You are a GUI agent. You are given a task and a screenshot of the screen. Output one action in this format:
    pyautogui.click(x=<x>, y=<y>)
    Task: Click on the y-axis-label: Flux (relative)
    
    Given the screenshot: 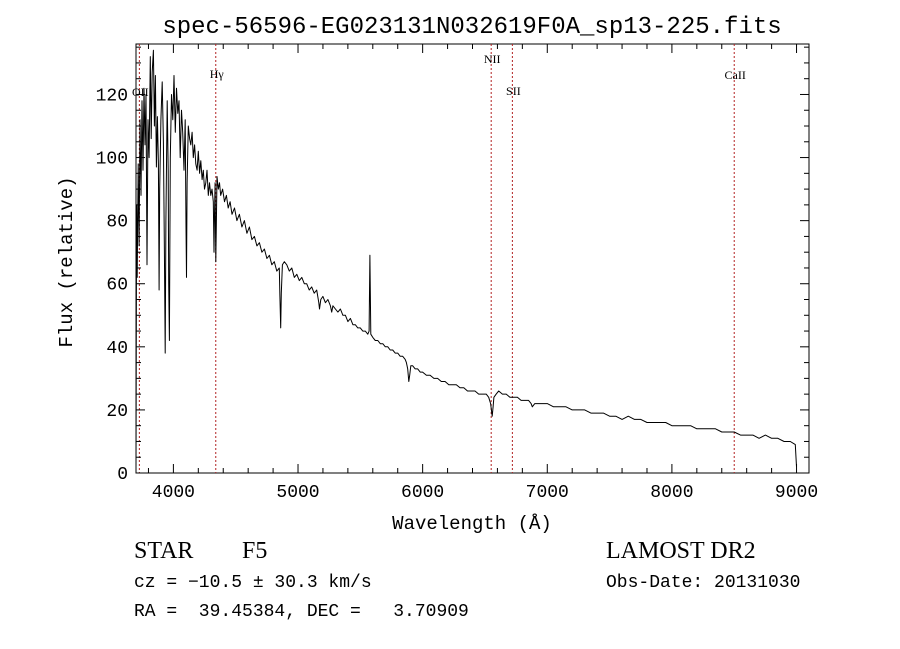 What is the action you would take?
    pyautogui.click(x=67, y=261)
    